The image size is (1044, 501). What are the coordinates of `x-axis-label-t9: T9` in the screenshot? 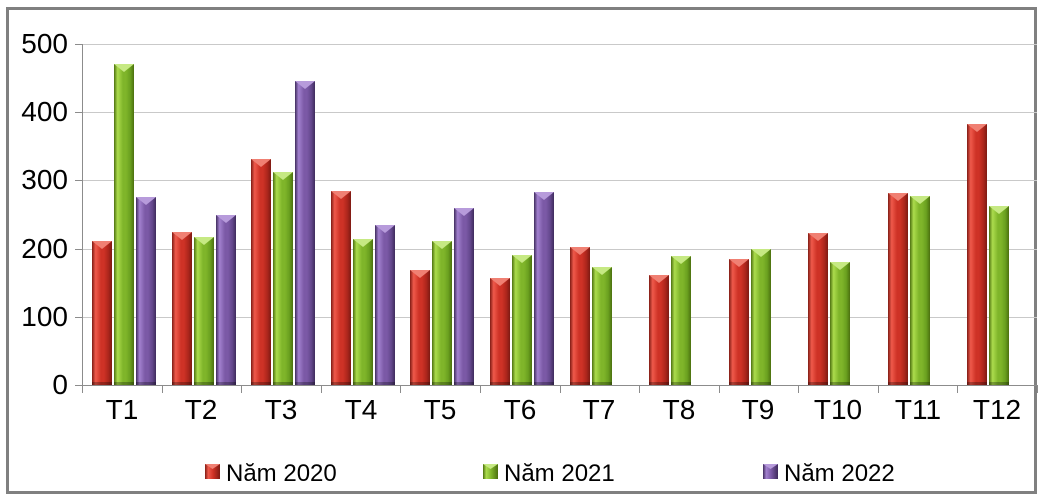 It's located at (758, 409).